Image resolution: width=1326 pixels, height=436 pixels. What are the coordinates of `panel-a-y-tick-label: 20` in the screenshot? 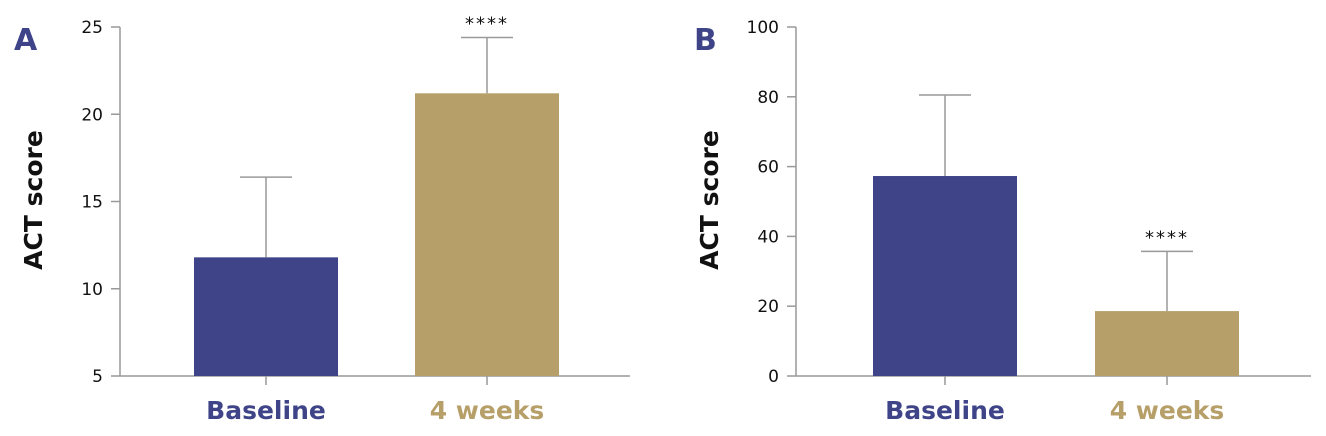 It's located at (92, 115).